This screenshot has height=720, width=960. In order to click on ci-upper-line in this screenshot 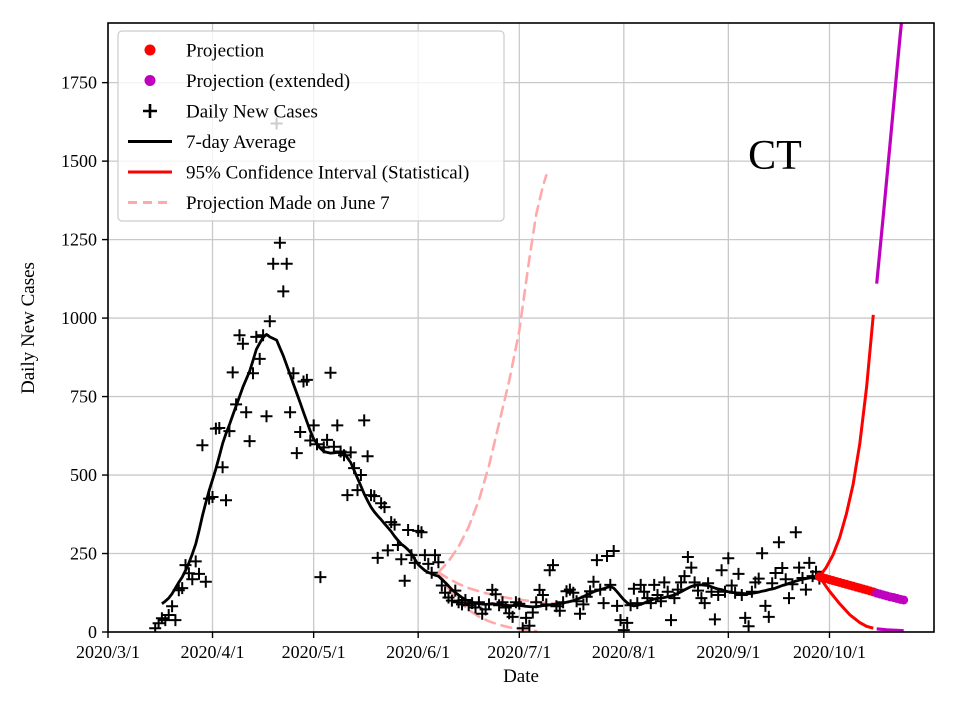, I will do `click(846, 446)`.